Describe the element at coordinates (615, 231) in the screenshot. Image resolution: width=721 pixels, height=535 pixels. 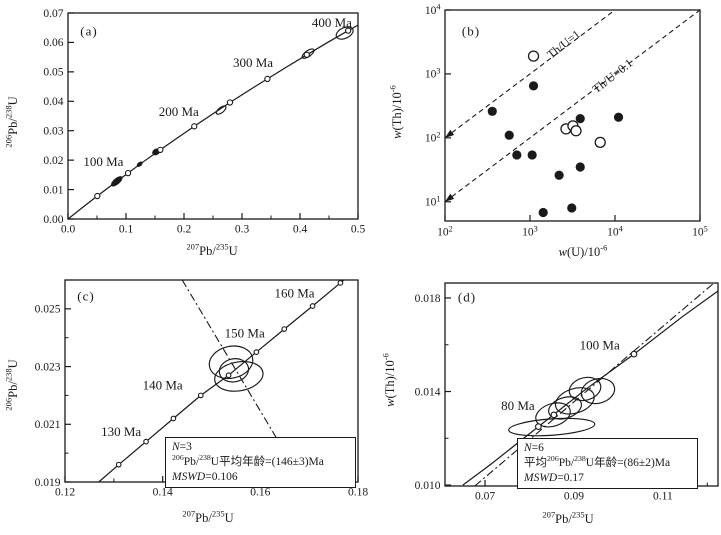
I see `x-tick-label: 10⁴` at that location.